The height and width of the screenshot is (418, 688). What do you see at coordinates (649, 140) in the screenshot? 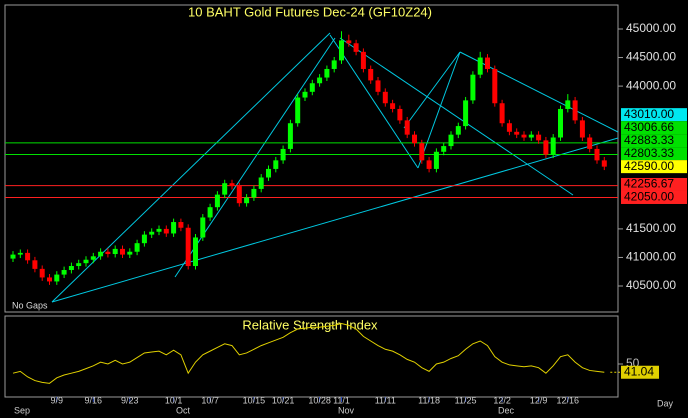
I see `level-label: 42883.33` at bounding box center [649, 140].